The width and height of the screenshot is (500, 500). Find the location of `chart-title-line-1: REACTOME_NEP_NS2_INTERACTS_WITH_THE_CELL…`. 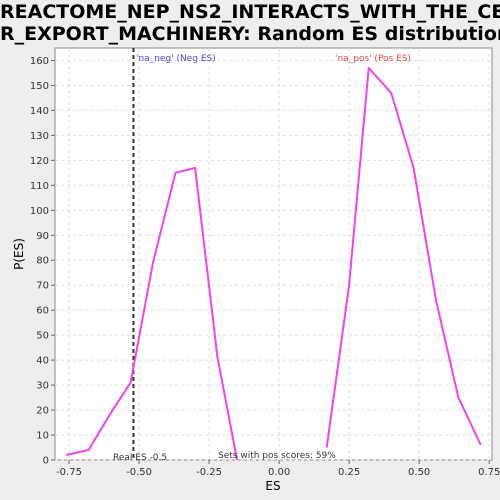

chart-title-line-1: REACTOME_NEP_NS2_INTERACTS_WITH_THE_CELL… is located at coordinates (250, 12).